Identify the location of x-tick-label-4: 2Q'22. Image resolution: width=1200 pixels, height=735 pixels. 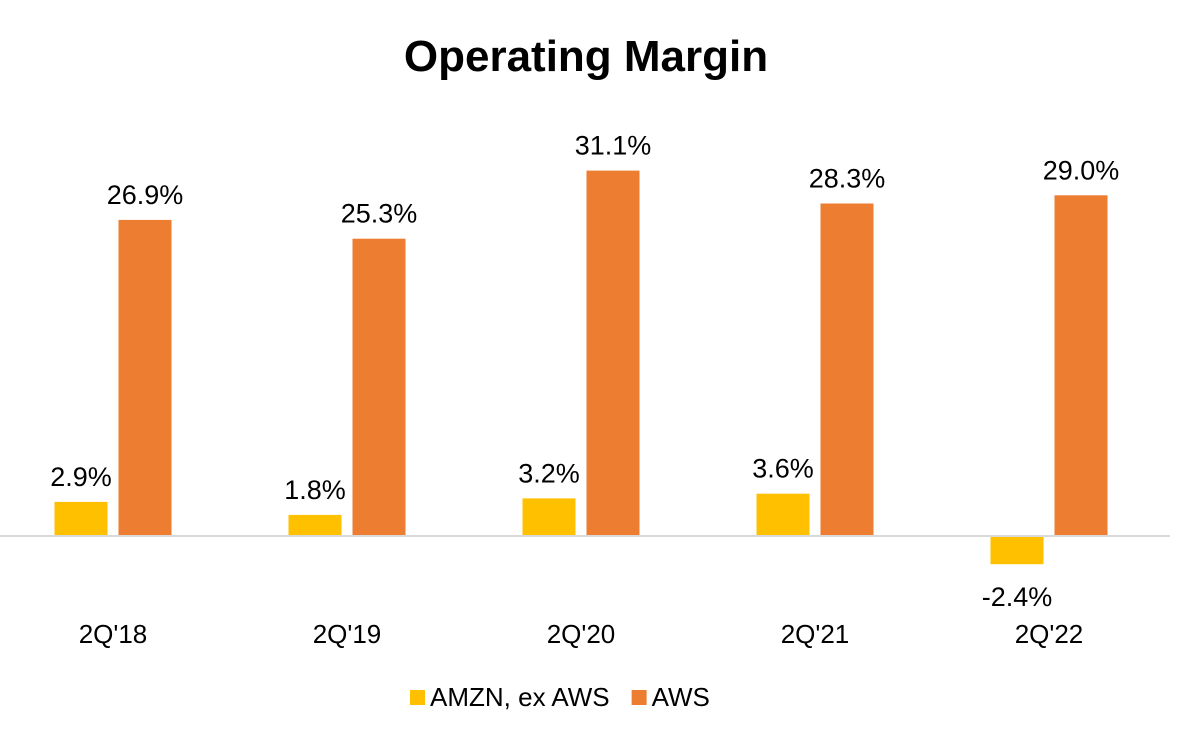
(1049, 634).